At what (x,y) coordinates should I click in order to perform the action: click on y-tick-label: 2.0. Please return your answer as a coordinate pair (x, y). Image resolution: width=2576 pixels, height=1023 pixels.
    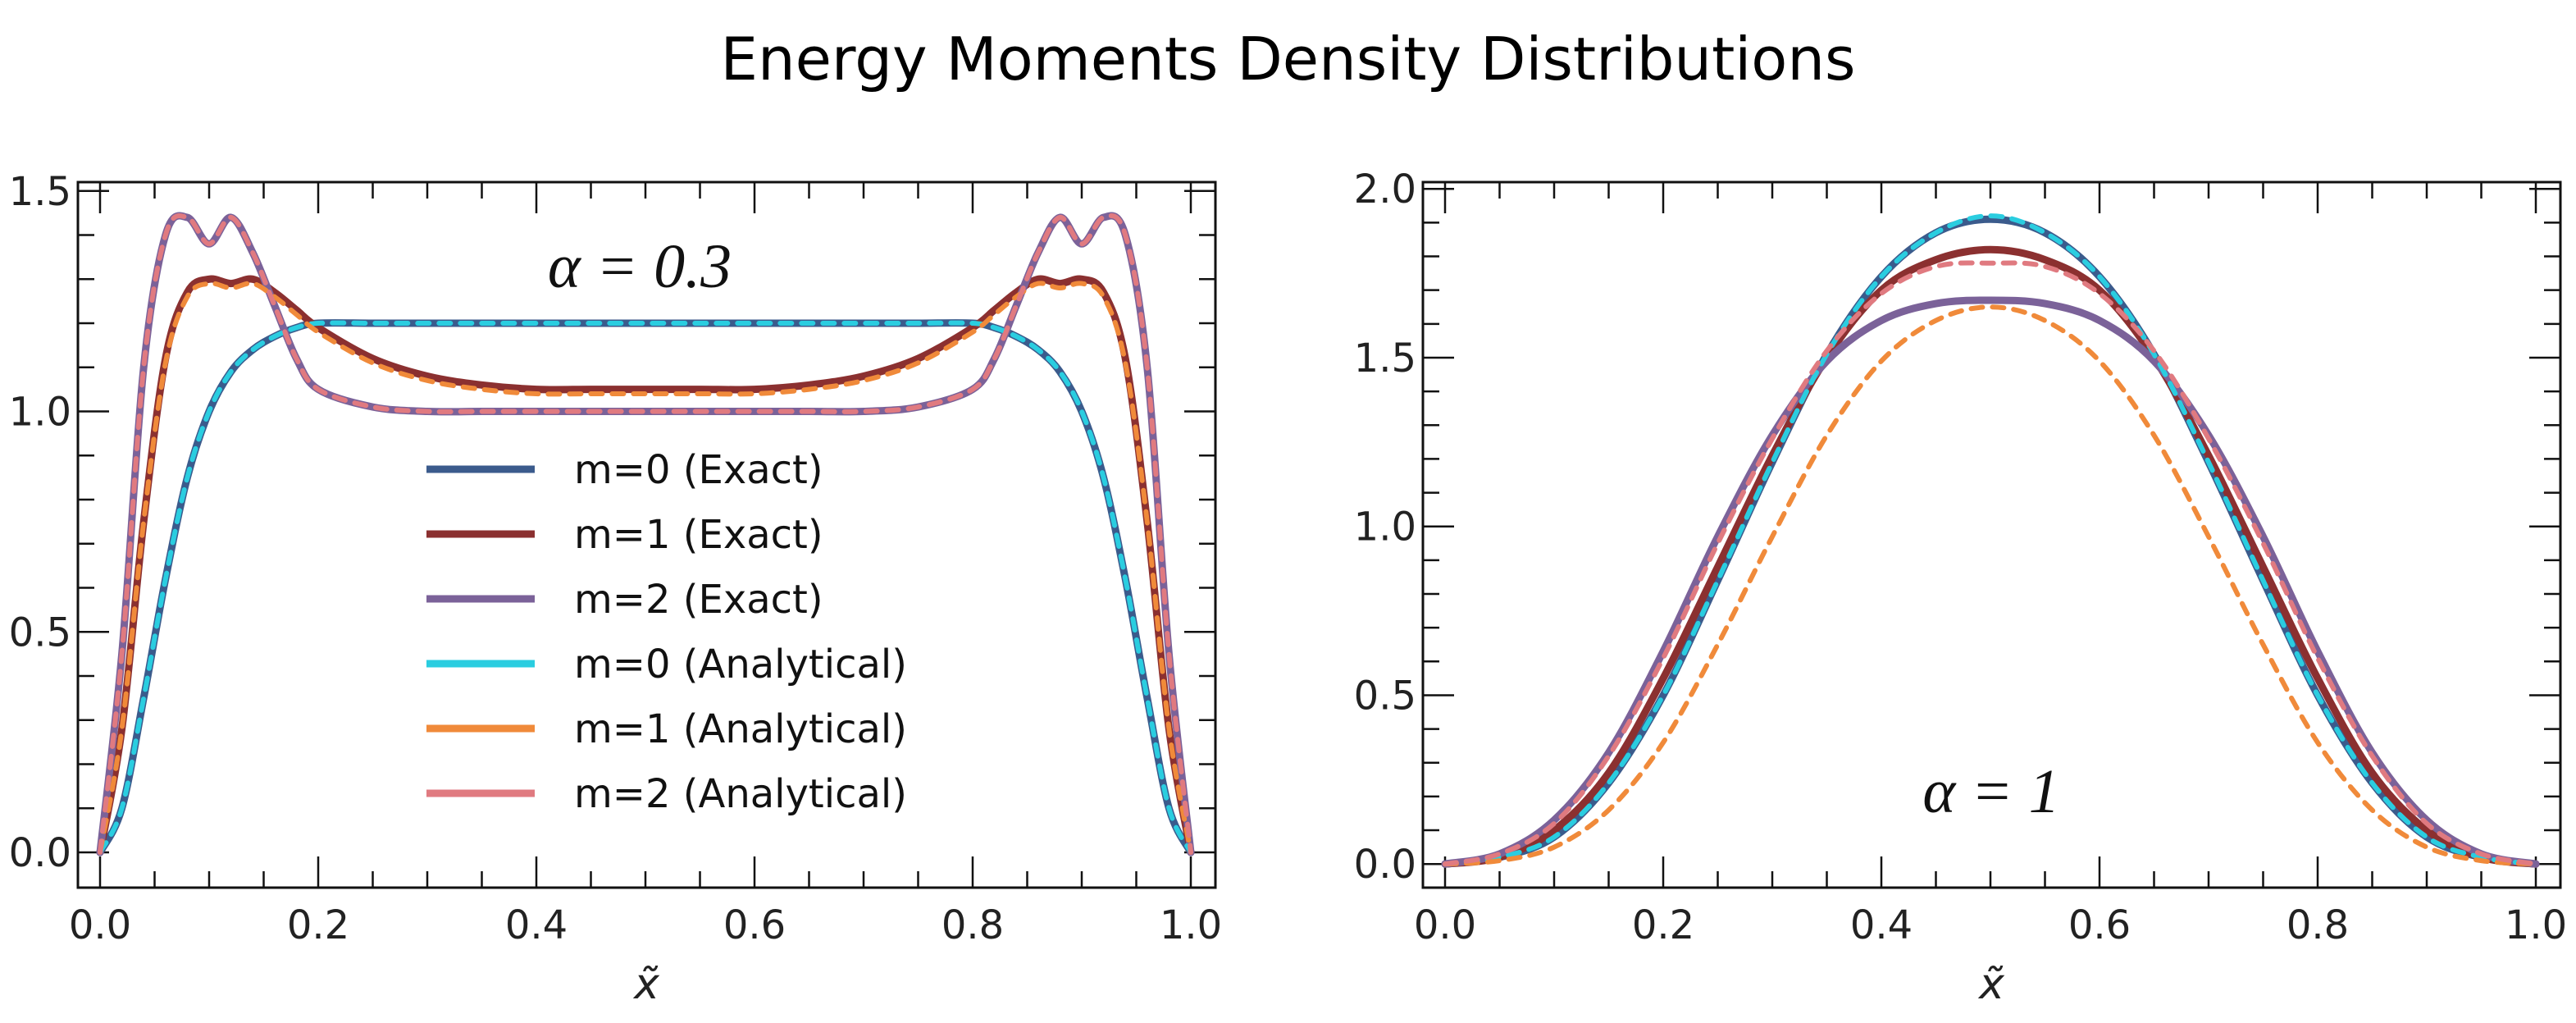
    Looking at the image, I should click on (1385, 189).